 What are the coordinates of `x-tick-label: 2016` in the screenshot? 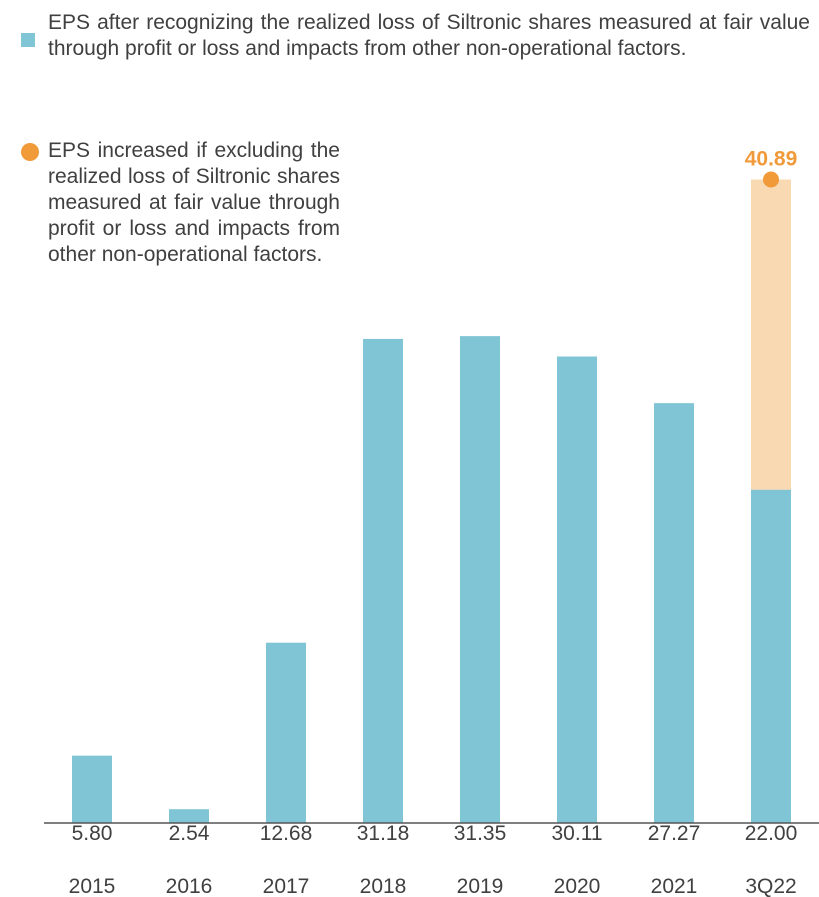 It's located at (189, 886).